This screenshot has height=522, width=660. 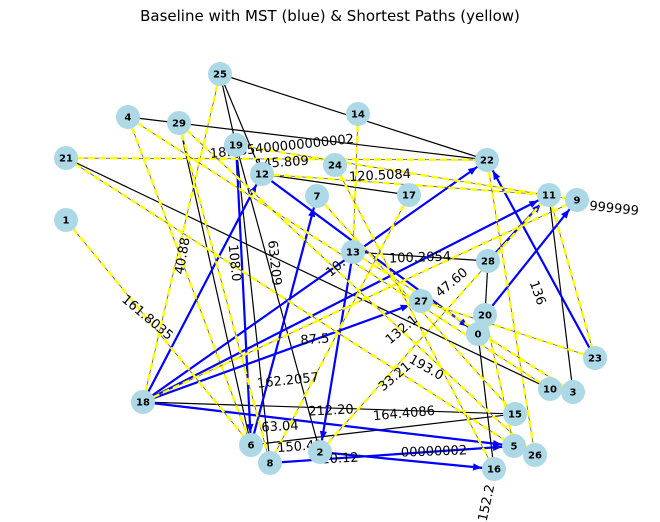 I want to click on edge-weight-label: 33.21, so click(x=395, y=376).